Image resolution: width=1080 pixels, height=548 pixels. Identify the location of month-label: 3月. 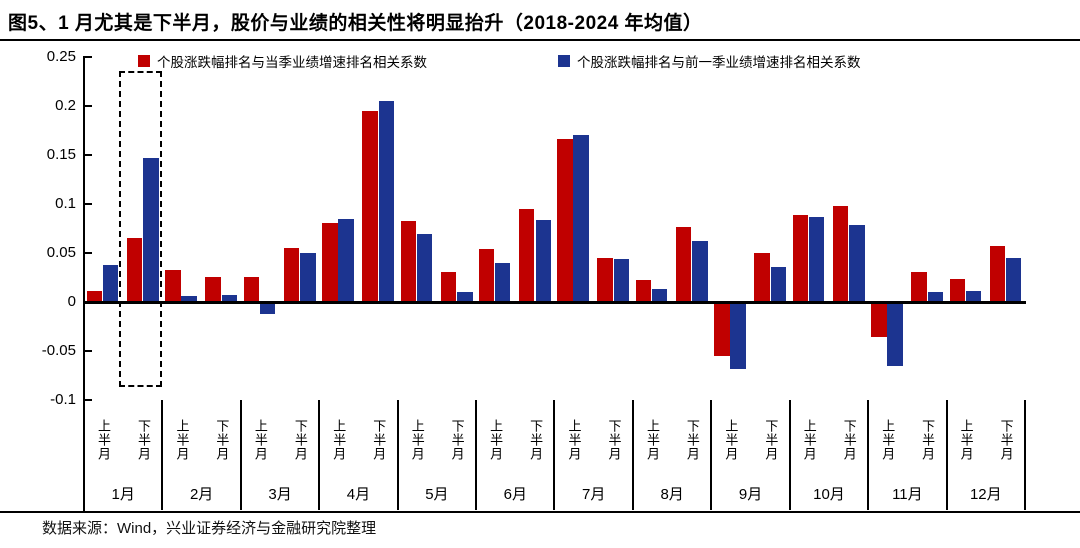
(280, 494).